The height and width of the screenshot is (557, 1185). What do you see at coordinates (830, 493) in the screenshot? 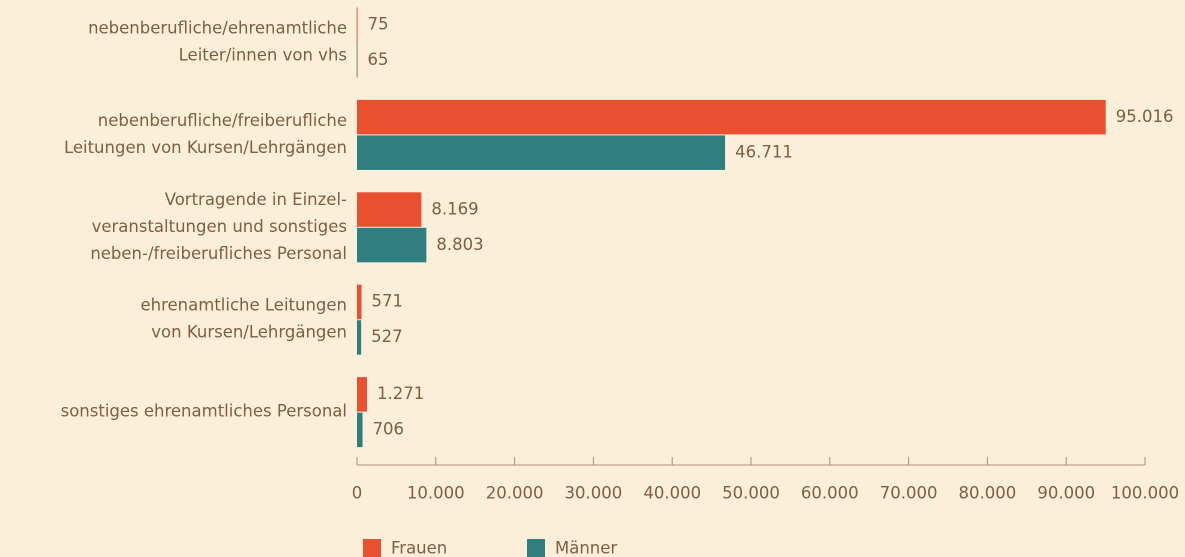
I see `x-tick-label: 60.000` at bounding box center [830, 493].